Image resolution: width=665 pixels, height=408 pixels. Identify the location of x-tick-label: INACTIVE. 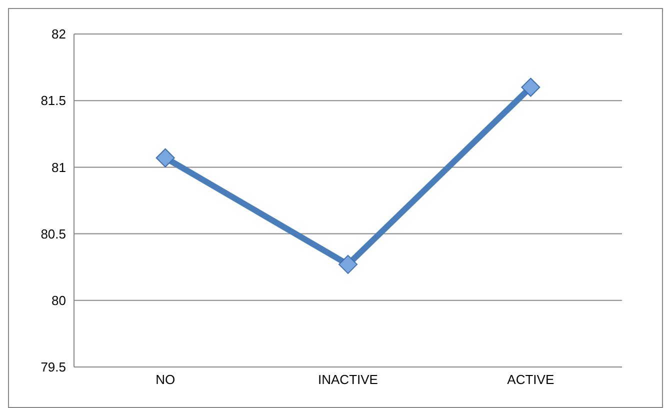
(348, 380).